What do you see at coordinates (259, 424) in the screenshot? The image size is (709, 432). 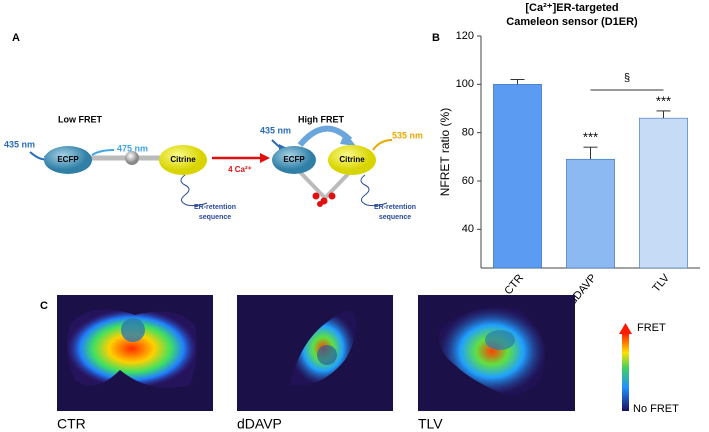 I see `image-label: dDAVP` at bounding box center [259, 424].